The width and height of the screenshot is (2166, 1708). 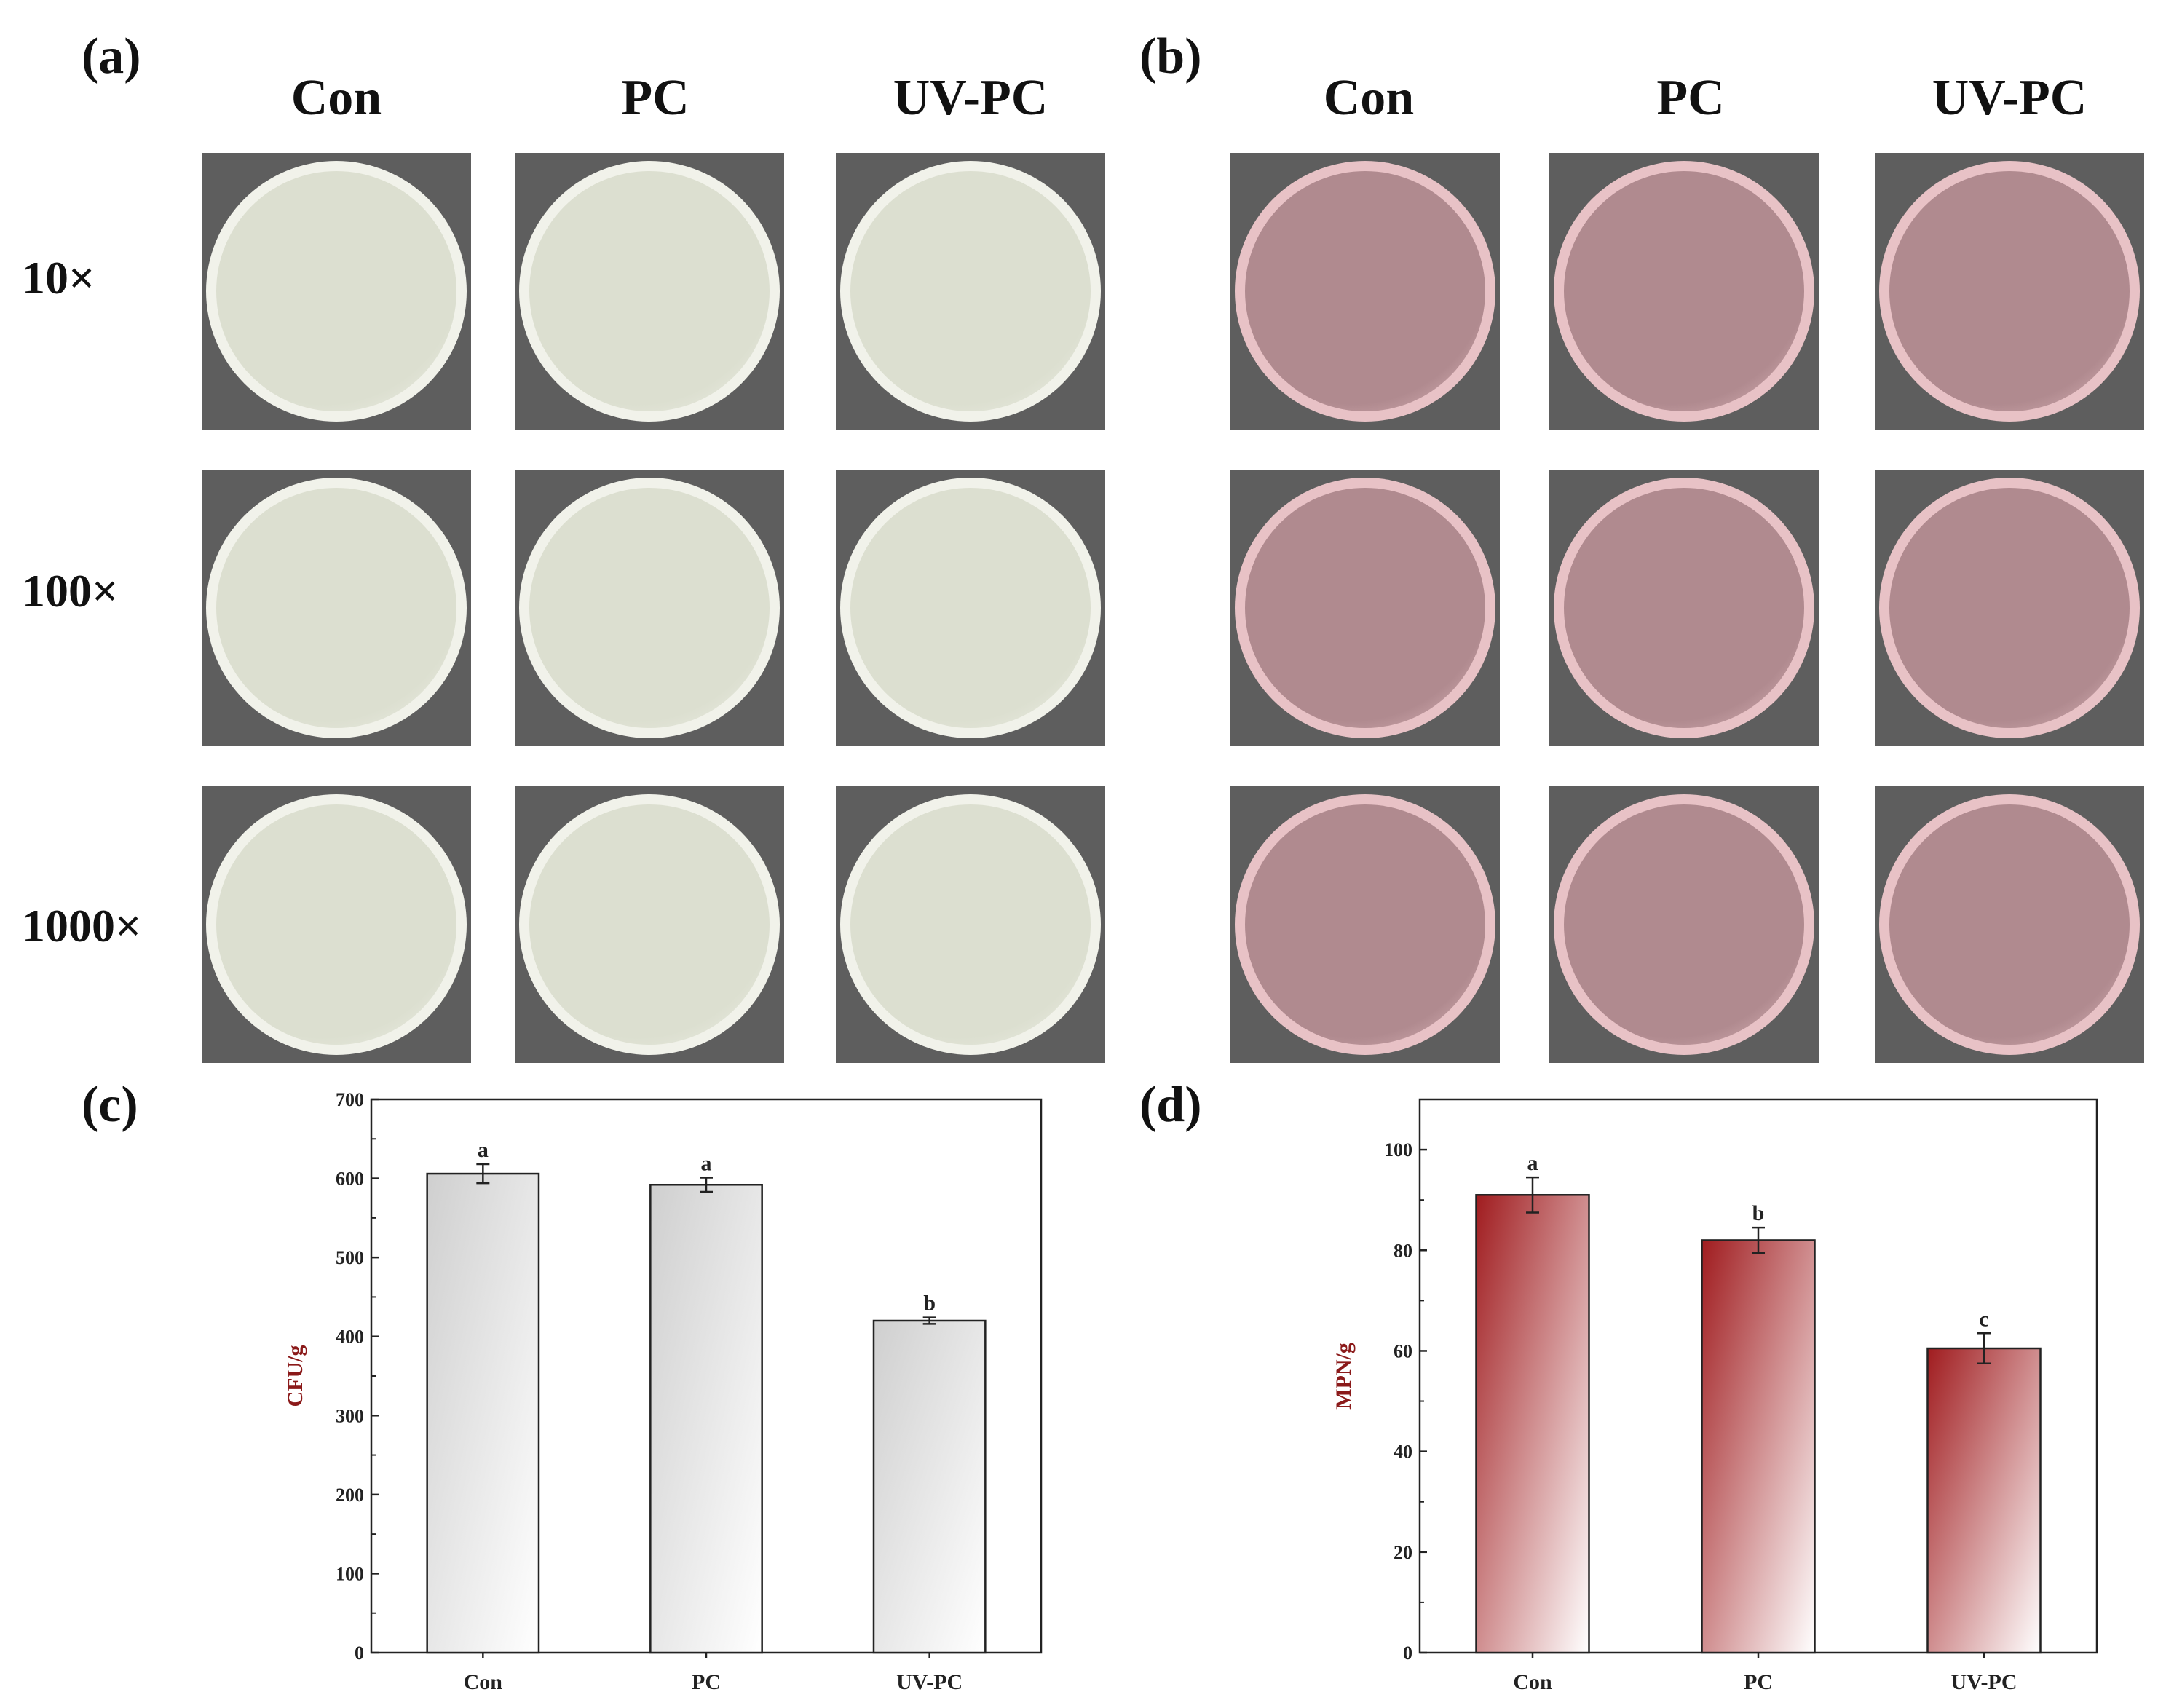 I want to click on y-axis-label: CFU/g, so click(x=295, y=1376).